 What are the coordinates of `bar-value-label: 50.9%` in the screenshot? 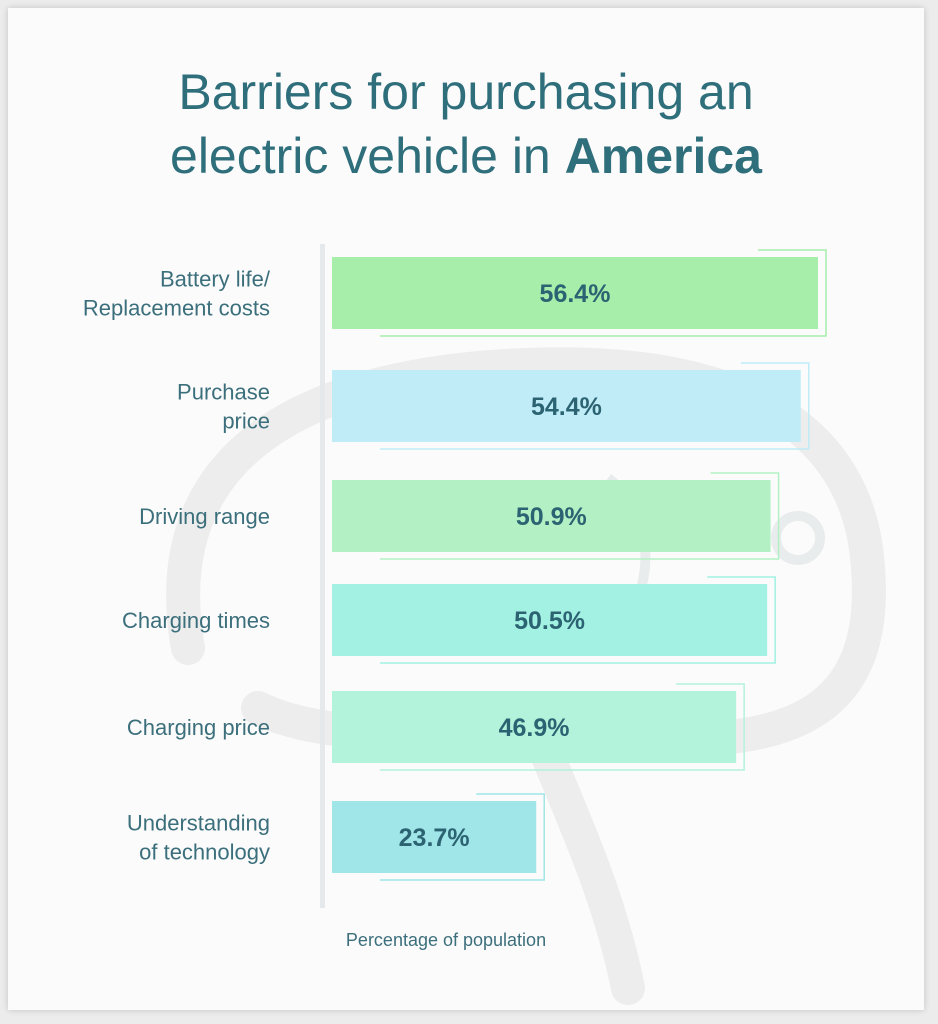 It's located at (551, 517).